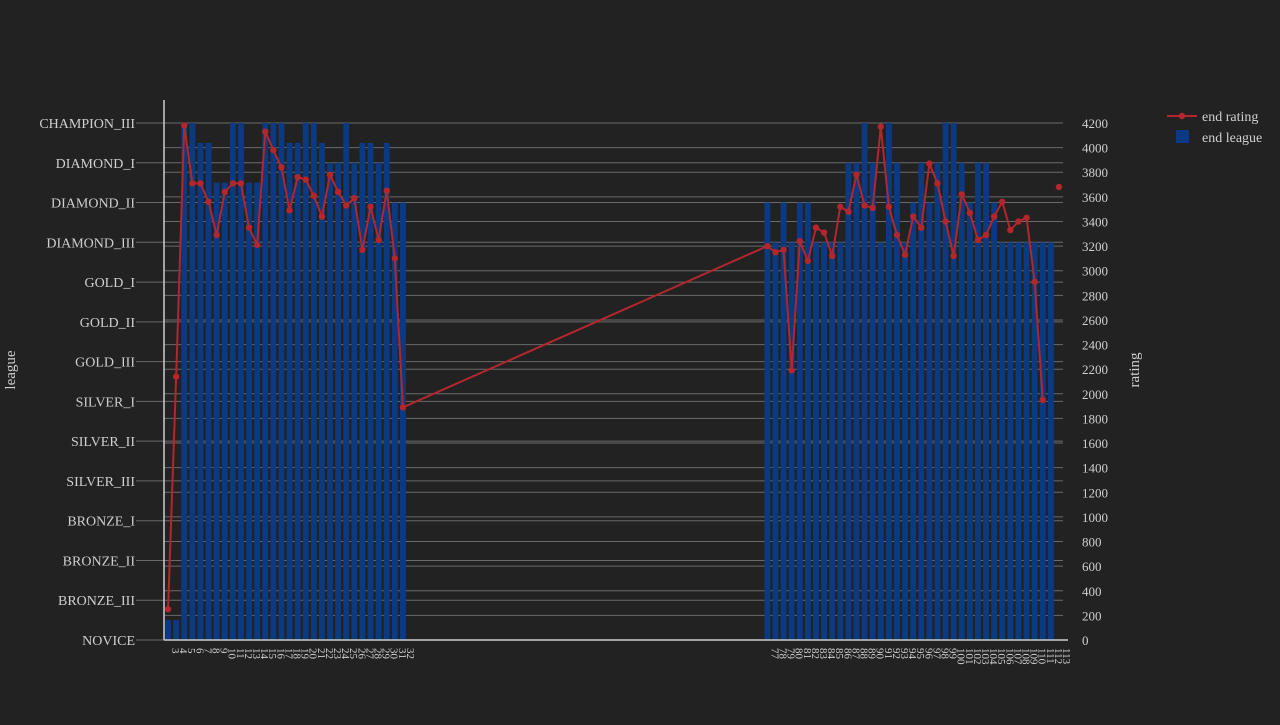 This screenshot has width=1280, height=725. What do you see at coordinates (1001, 656) in the screenshot?
I see `x-tick-label: 105` at bounding box center [1001, 656].